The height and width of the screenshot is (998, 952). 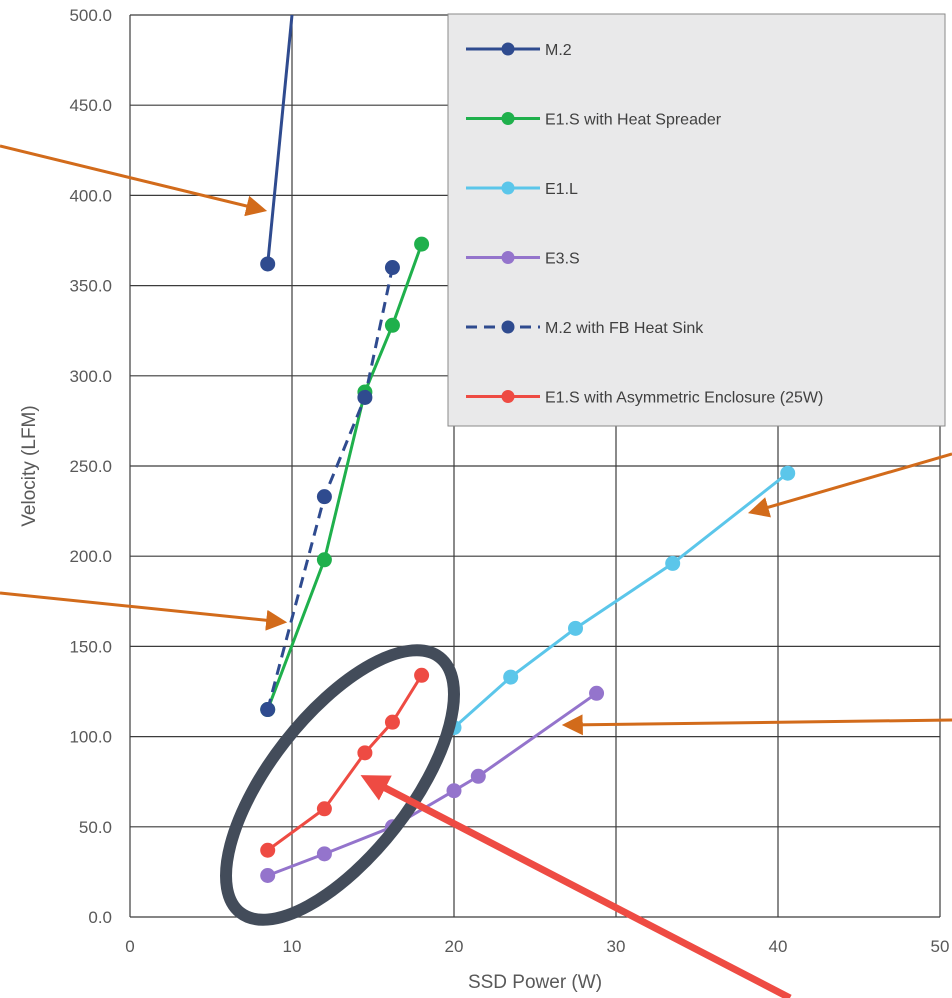 What do you see at coordinates (849, 485) in the screenshot?
I see `arrow-to-e1l` at bounding box center [849, 485].